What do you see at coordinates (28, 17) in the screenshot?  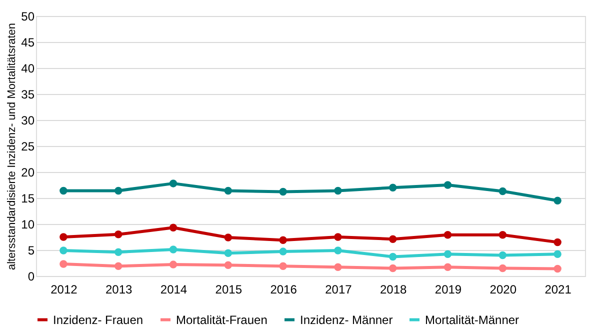 I see `y-tick-label: 50` at bounding box center [28, 17].